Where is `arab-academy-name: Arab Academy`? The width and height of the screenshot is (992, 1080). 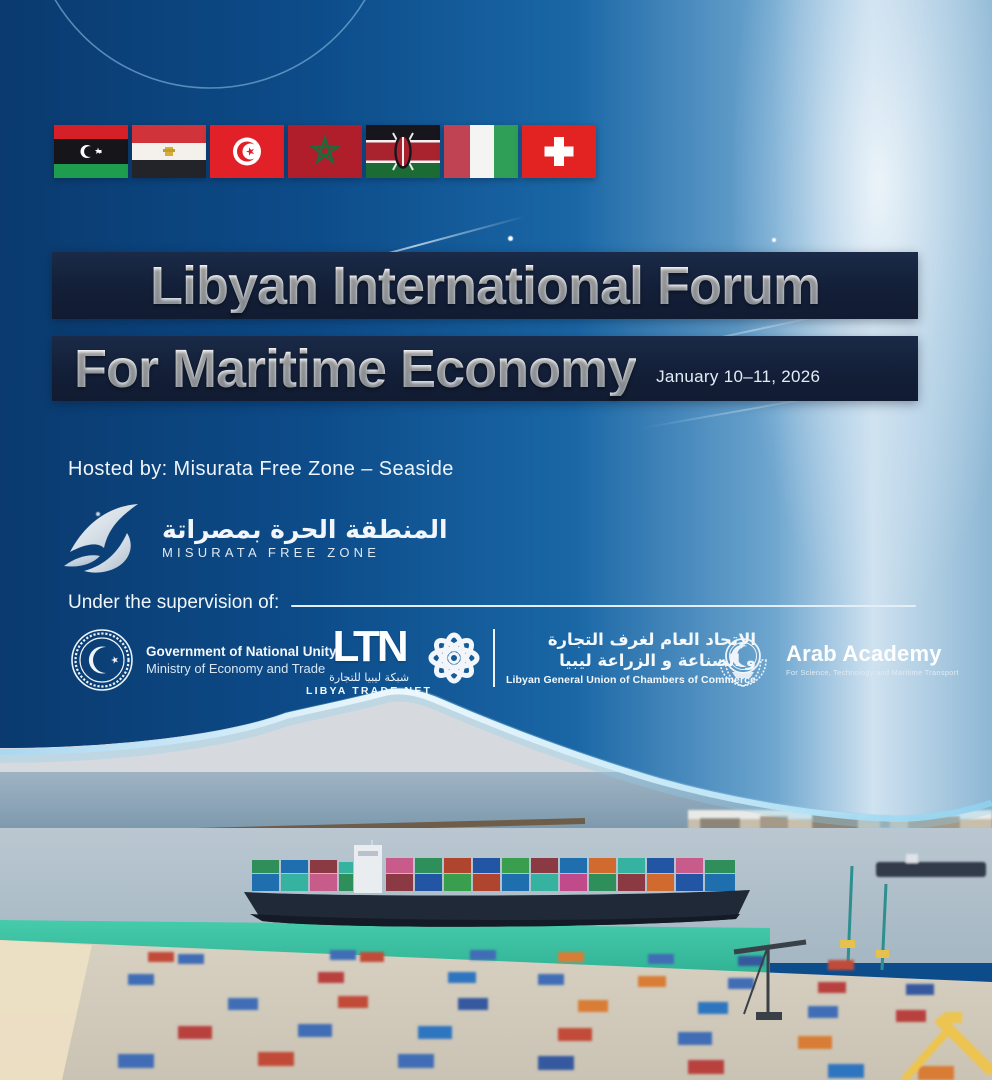 arab-academy-name: Arab Academy is located at coordinates (864, 653).